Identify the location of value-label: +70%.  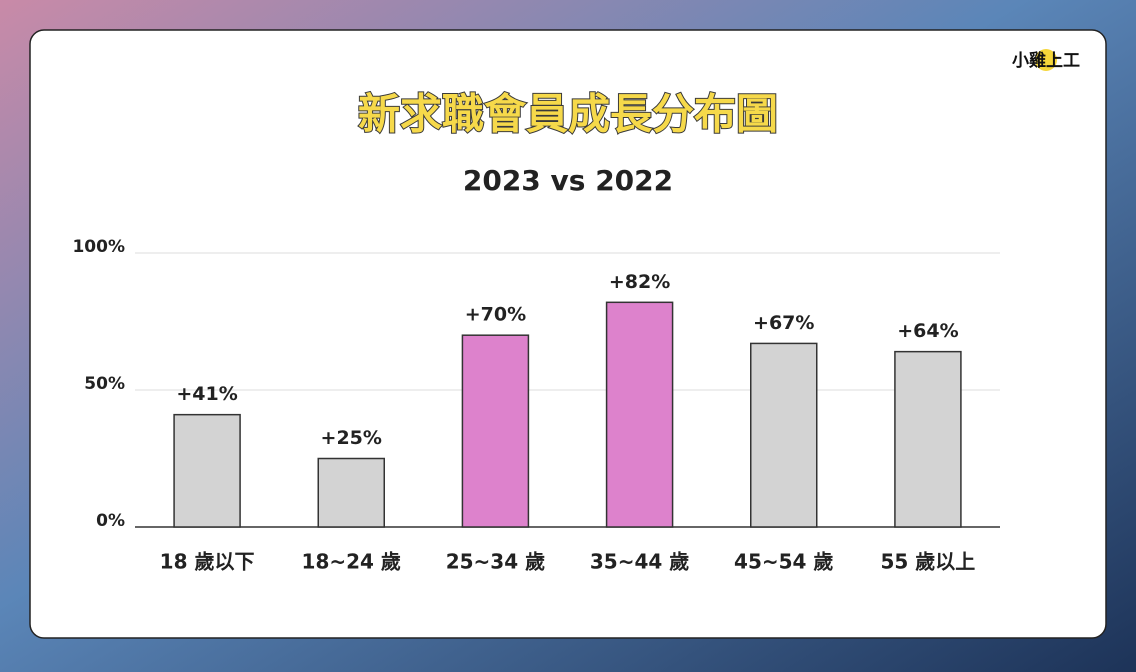
(495, 315).